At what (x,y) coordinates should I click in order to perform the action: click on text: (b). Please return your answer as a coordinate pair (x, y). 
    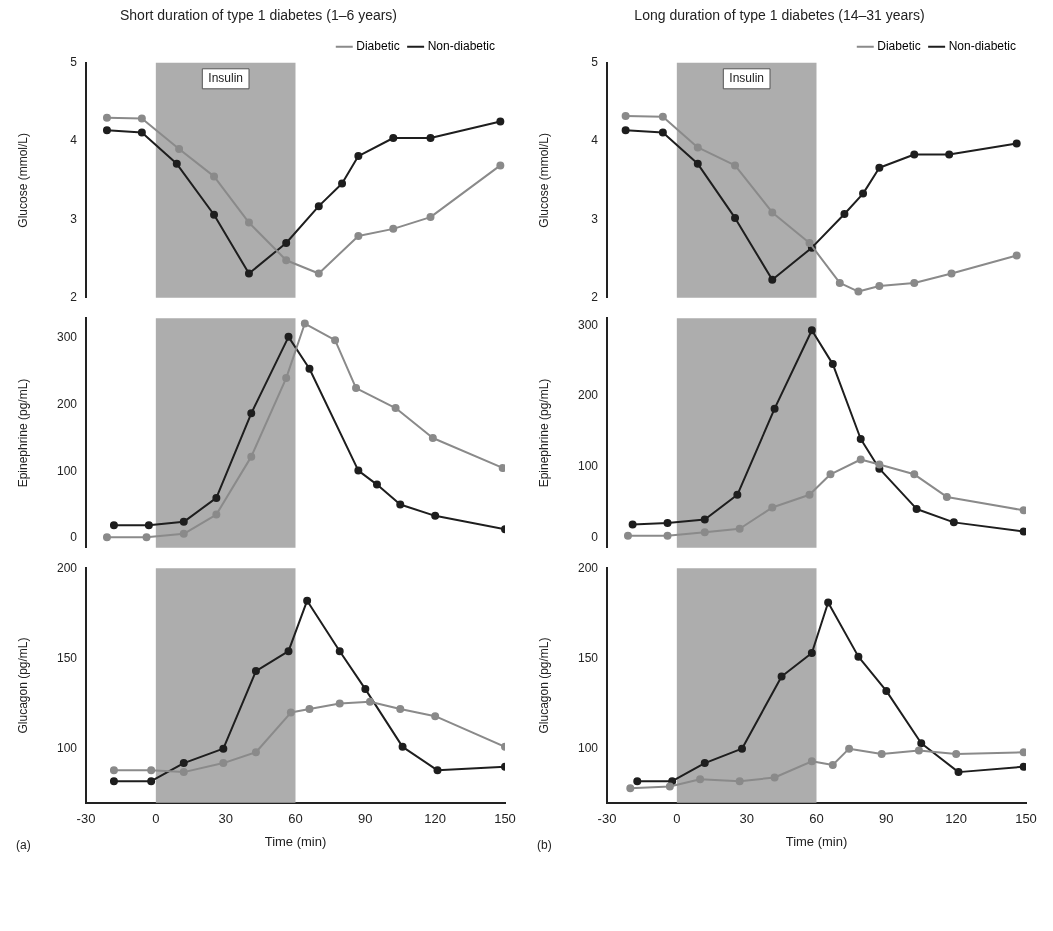
    Looking at the image, I should click on (544, 845).